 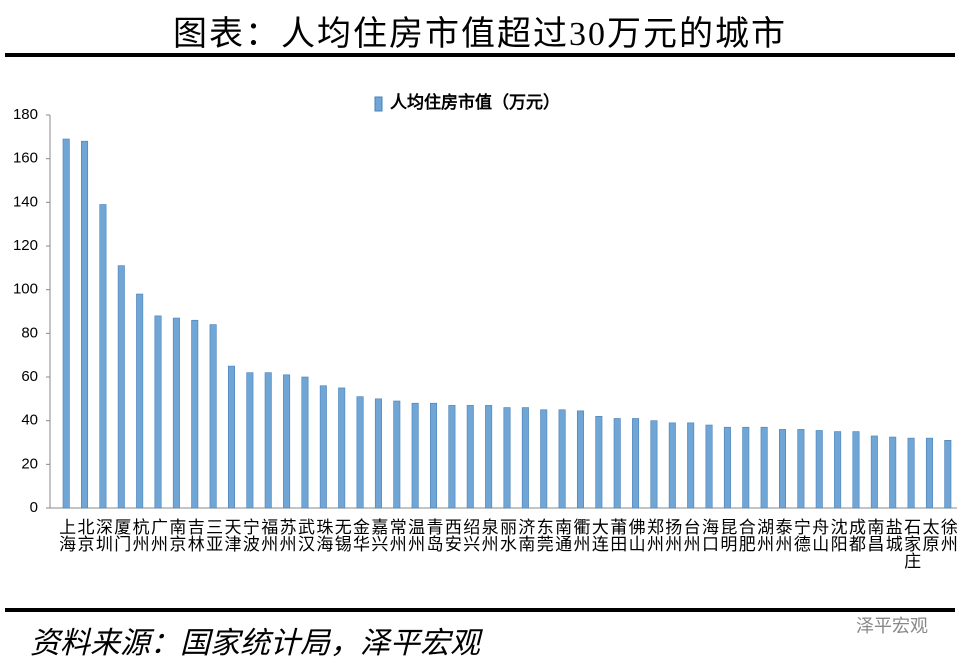 What do you see at coordinates (231, 535) in the screenshot?
I see `x-tick-label: 天津` at bounding box center [231, 535].